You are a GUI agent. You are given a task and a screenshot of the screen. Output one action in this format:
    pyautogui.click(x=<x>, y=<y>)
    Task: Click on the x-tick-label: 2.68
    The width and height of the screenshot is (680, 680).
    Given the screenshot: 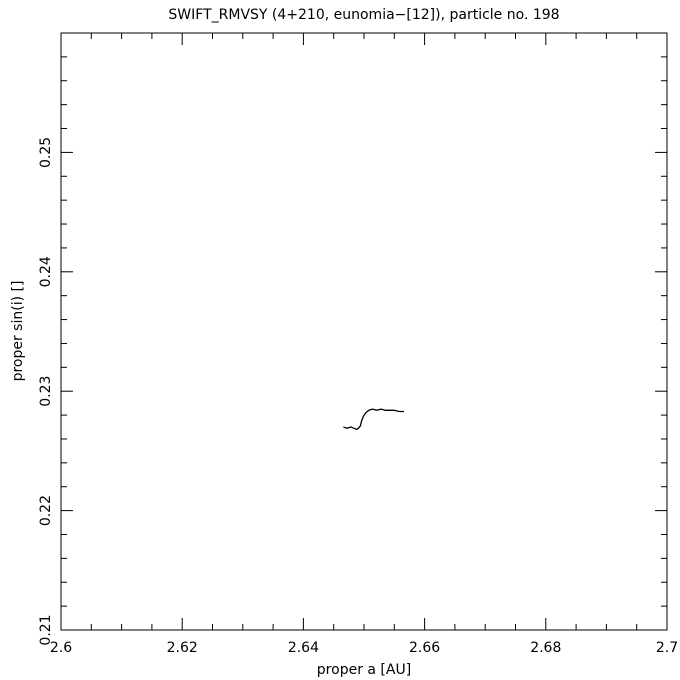 What is the action you would take?
    pyautogui.click(x=545, y=648)
    